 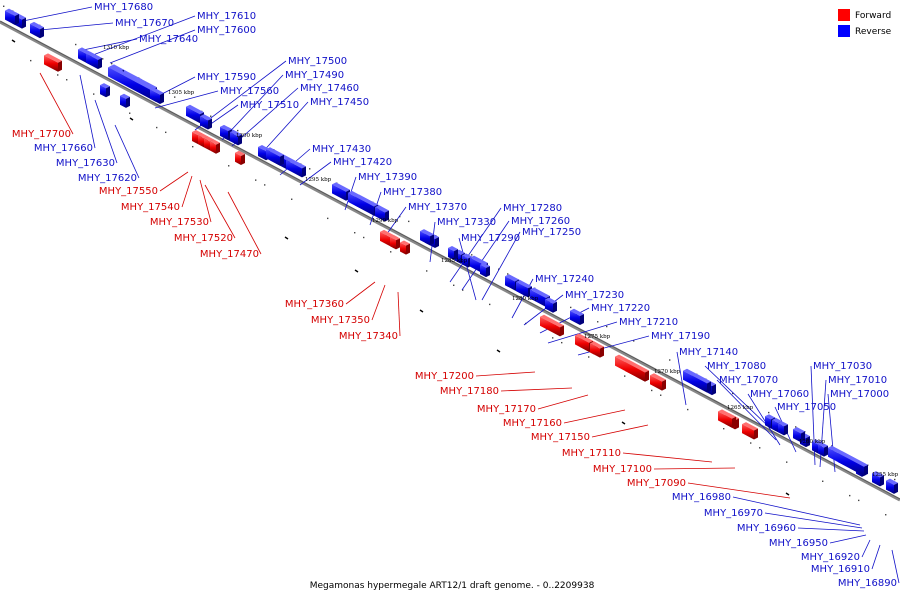 I want to click on gene-label-mhy-17060: MHY_17060, so click(x=779, y=394).